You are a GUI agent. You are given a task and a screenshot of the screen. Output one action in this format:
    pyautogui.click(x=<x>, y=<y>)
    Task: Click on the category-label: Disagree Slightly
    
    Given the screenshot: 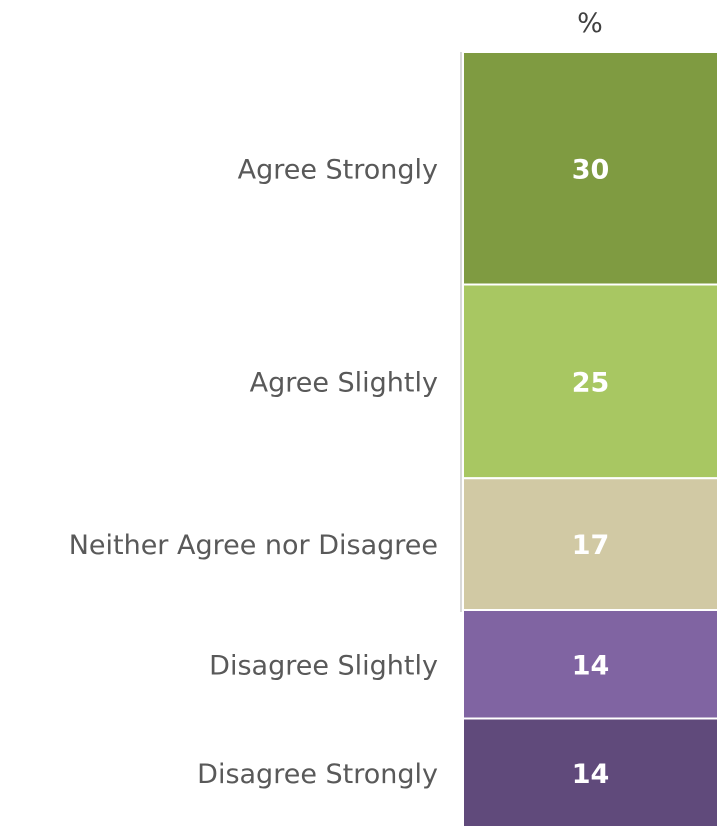 What is the action you would take?
    pyautogui.click(x=323, y=665)
    